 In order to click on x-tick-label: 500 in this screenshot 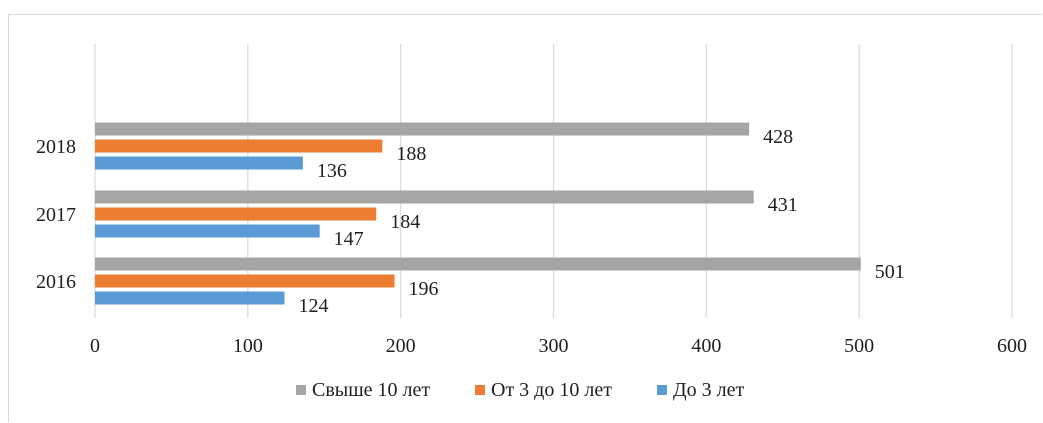, I will do `click(859, 346)`.